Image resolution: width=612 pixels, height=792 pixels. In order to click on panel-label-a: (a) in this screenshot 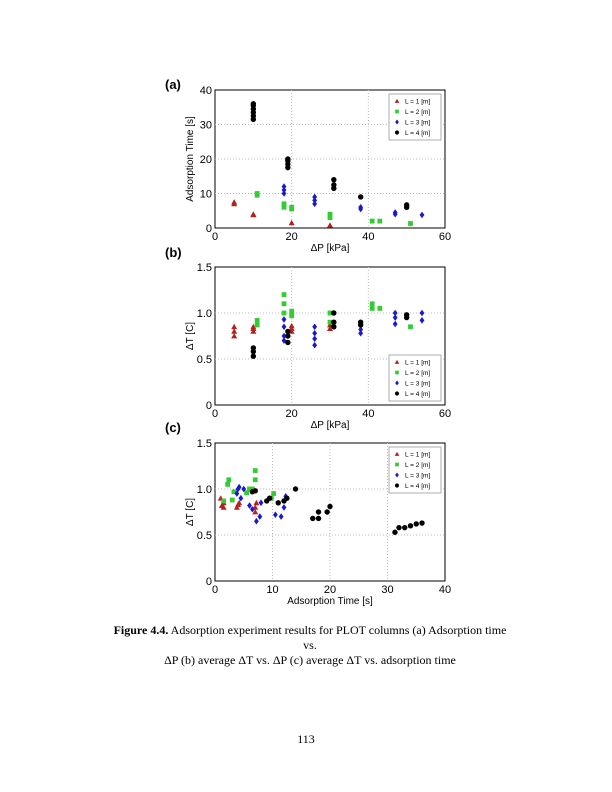, I will do `click(173, 84)`.